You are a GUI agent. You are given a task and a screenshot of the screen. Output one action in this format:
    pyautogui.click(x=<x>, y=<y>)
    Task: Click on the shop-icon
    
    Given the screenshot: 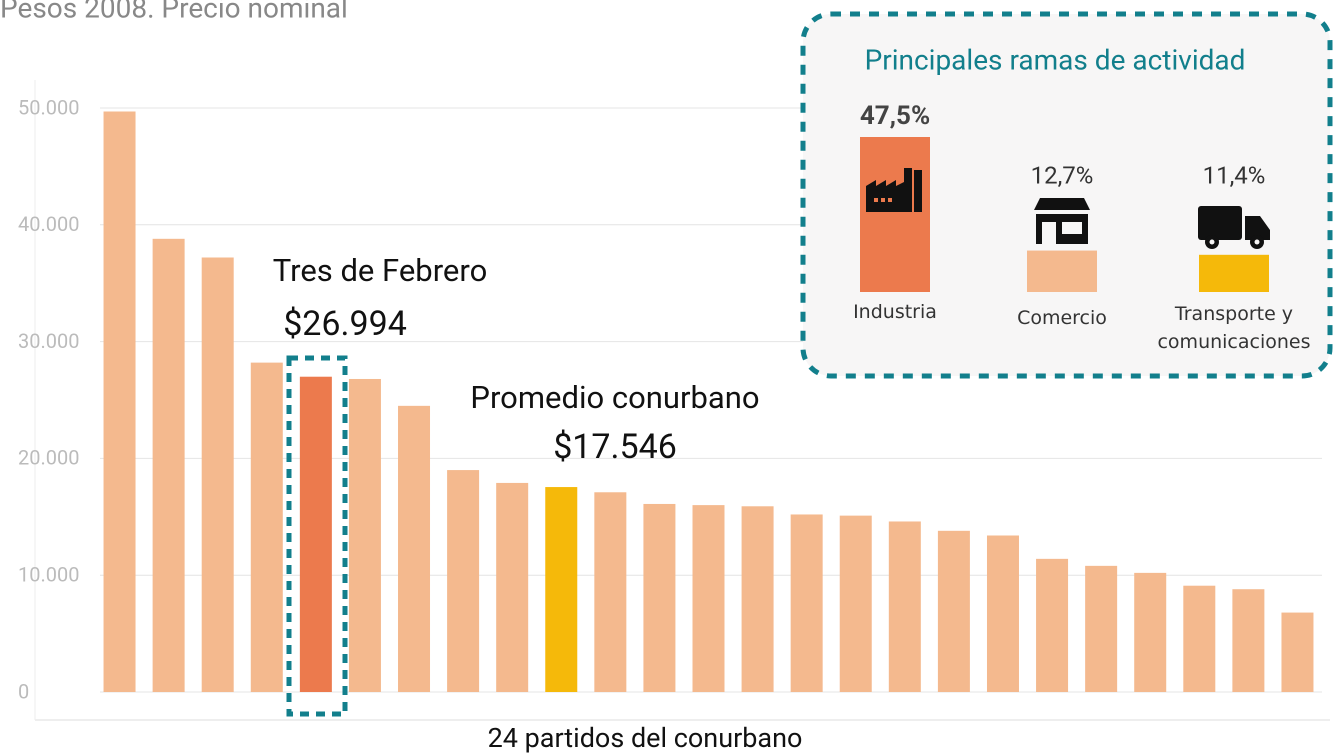 What is the action you would take?
    pyautogui.click(x=1062, y=221)
    